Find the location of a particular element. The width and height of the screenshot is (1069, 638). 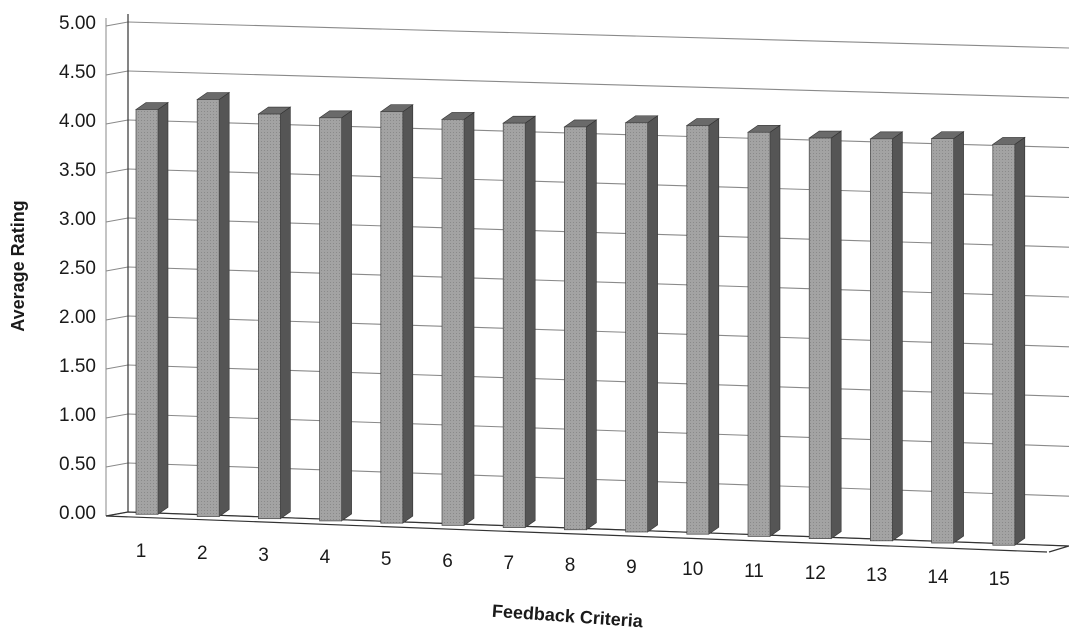

y-tick-label: 0.50 is located at coordinates (77, 464).